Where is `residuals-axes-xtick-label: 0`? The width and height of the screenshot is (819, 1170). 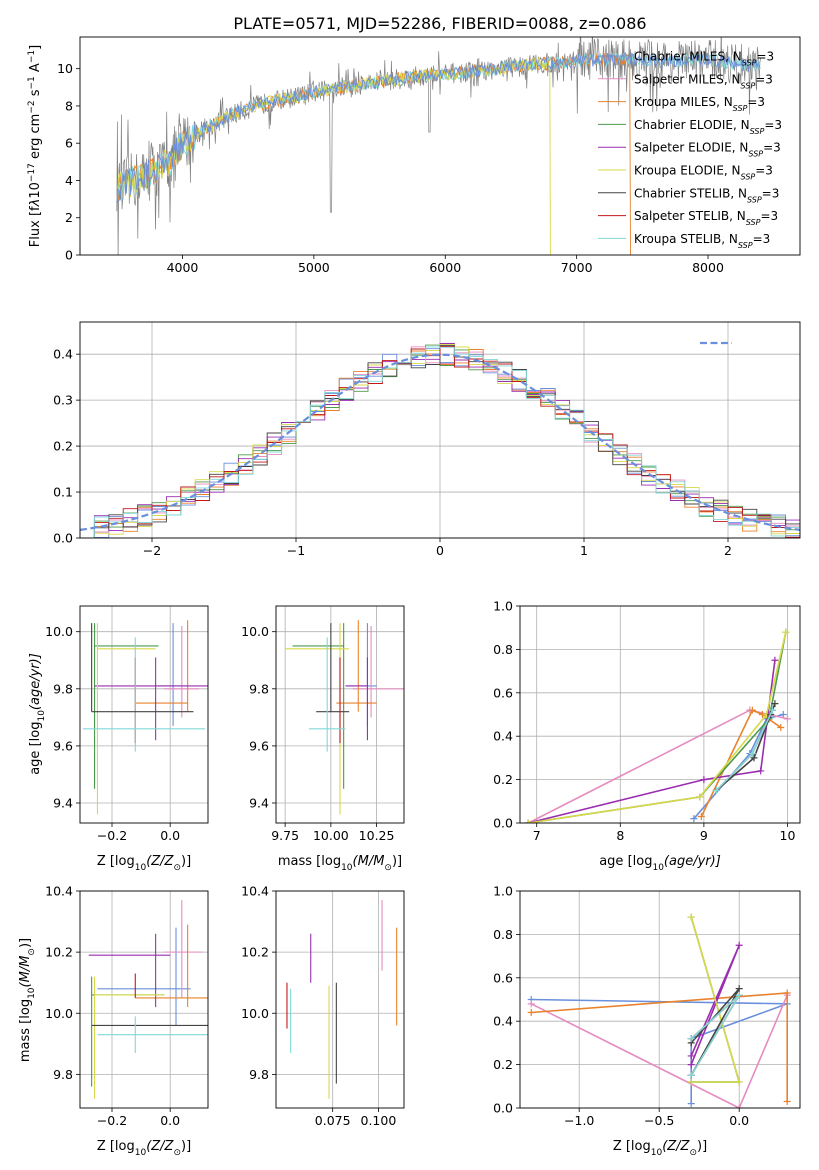 residuals-axes-xtick-label: 0 is located at coordinates (440, 550).